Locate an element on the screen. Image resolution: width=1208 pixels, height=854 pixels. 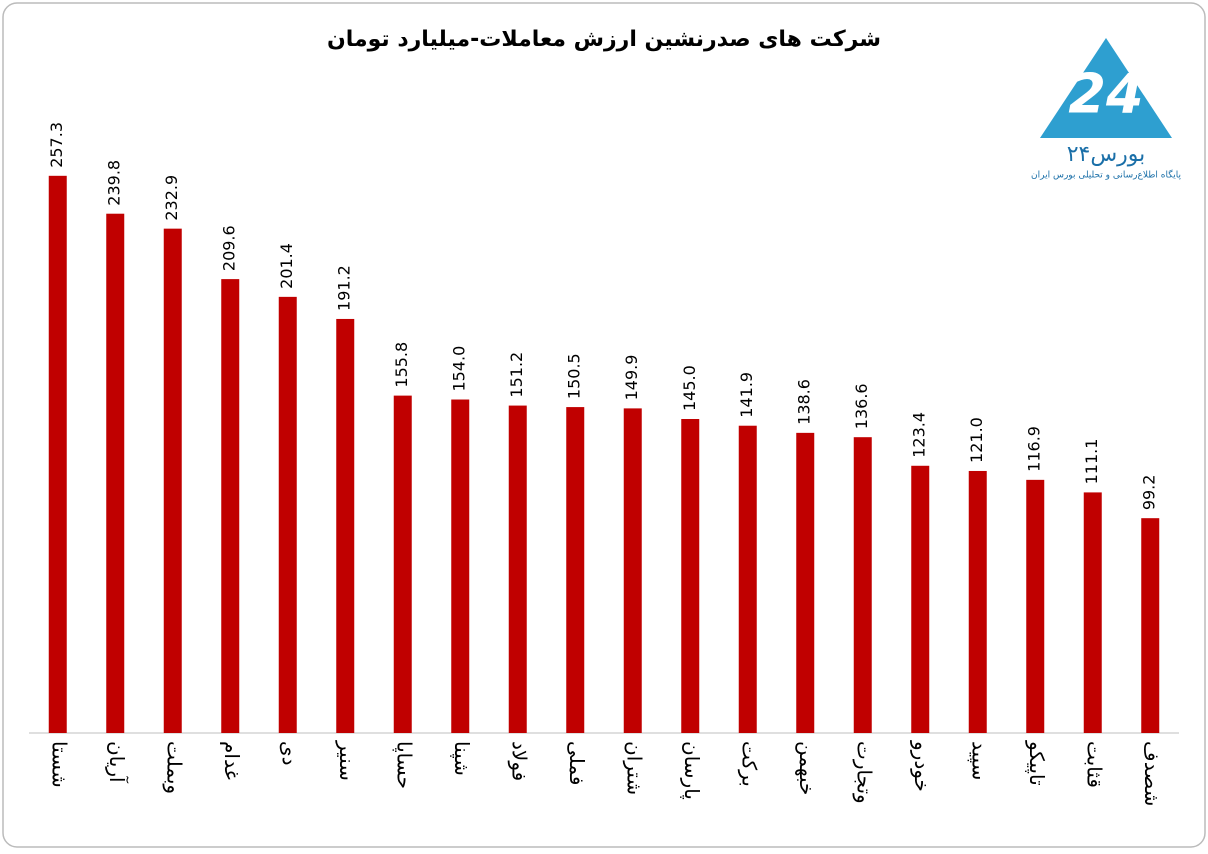
value-label: 232.9 is located at coordinates (171, 198).